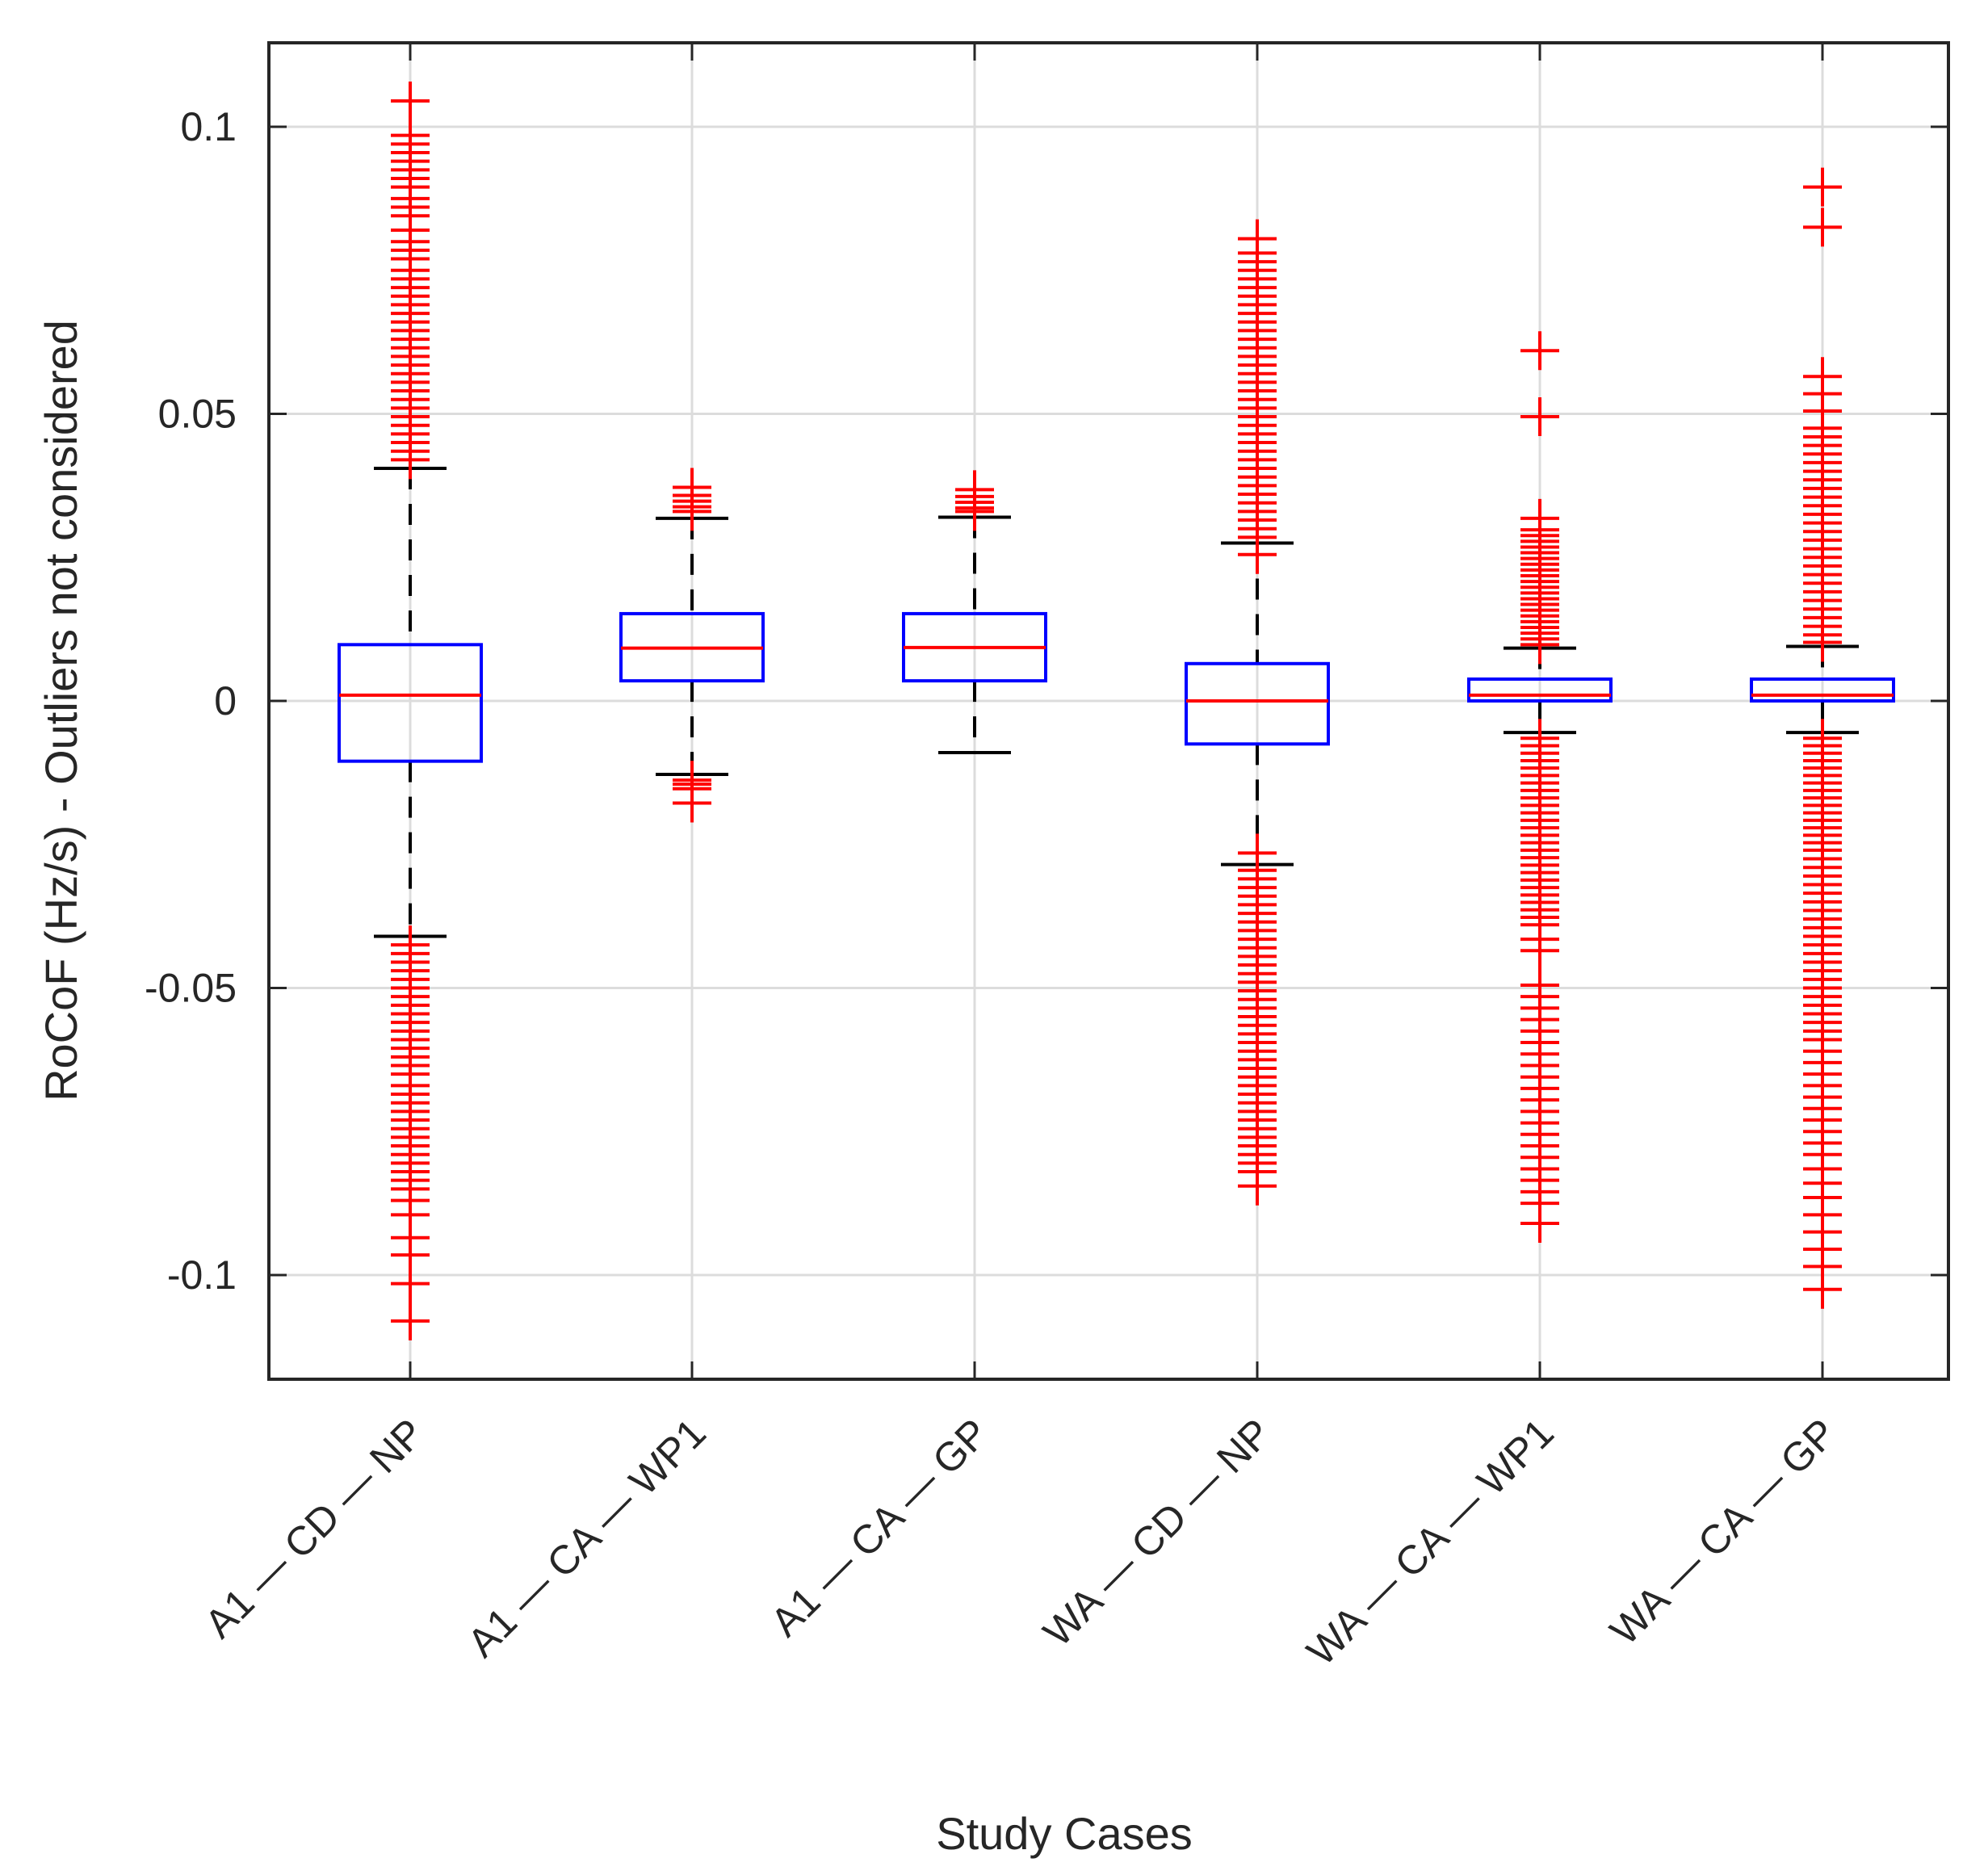 This screenshot has width=1988, height=1871. I want to click on y-tick-label: -0.1, so click(202, 1275).